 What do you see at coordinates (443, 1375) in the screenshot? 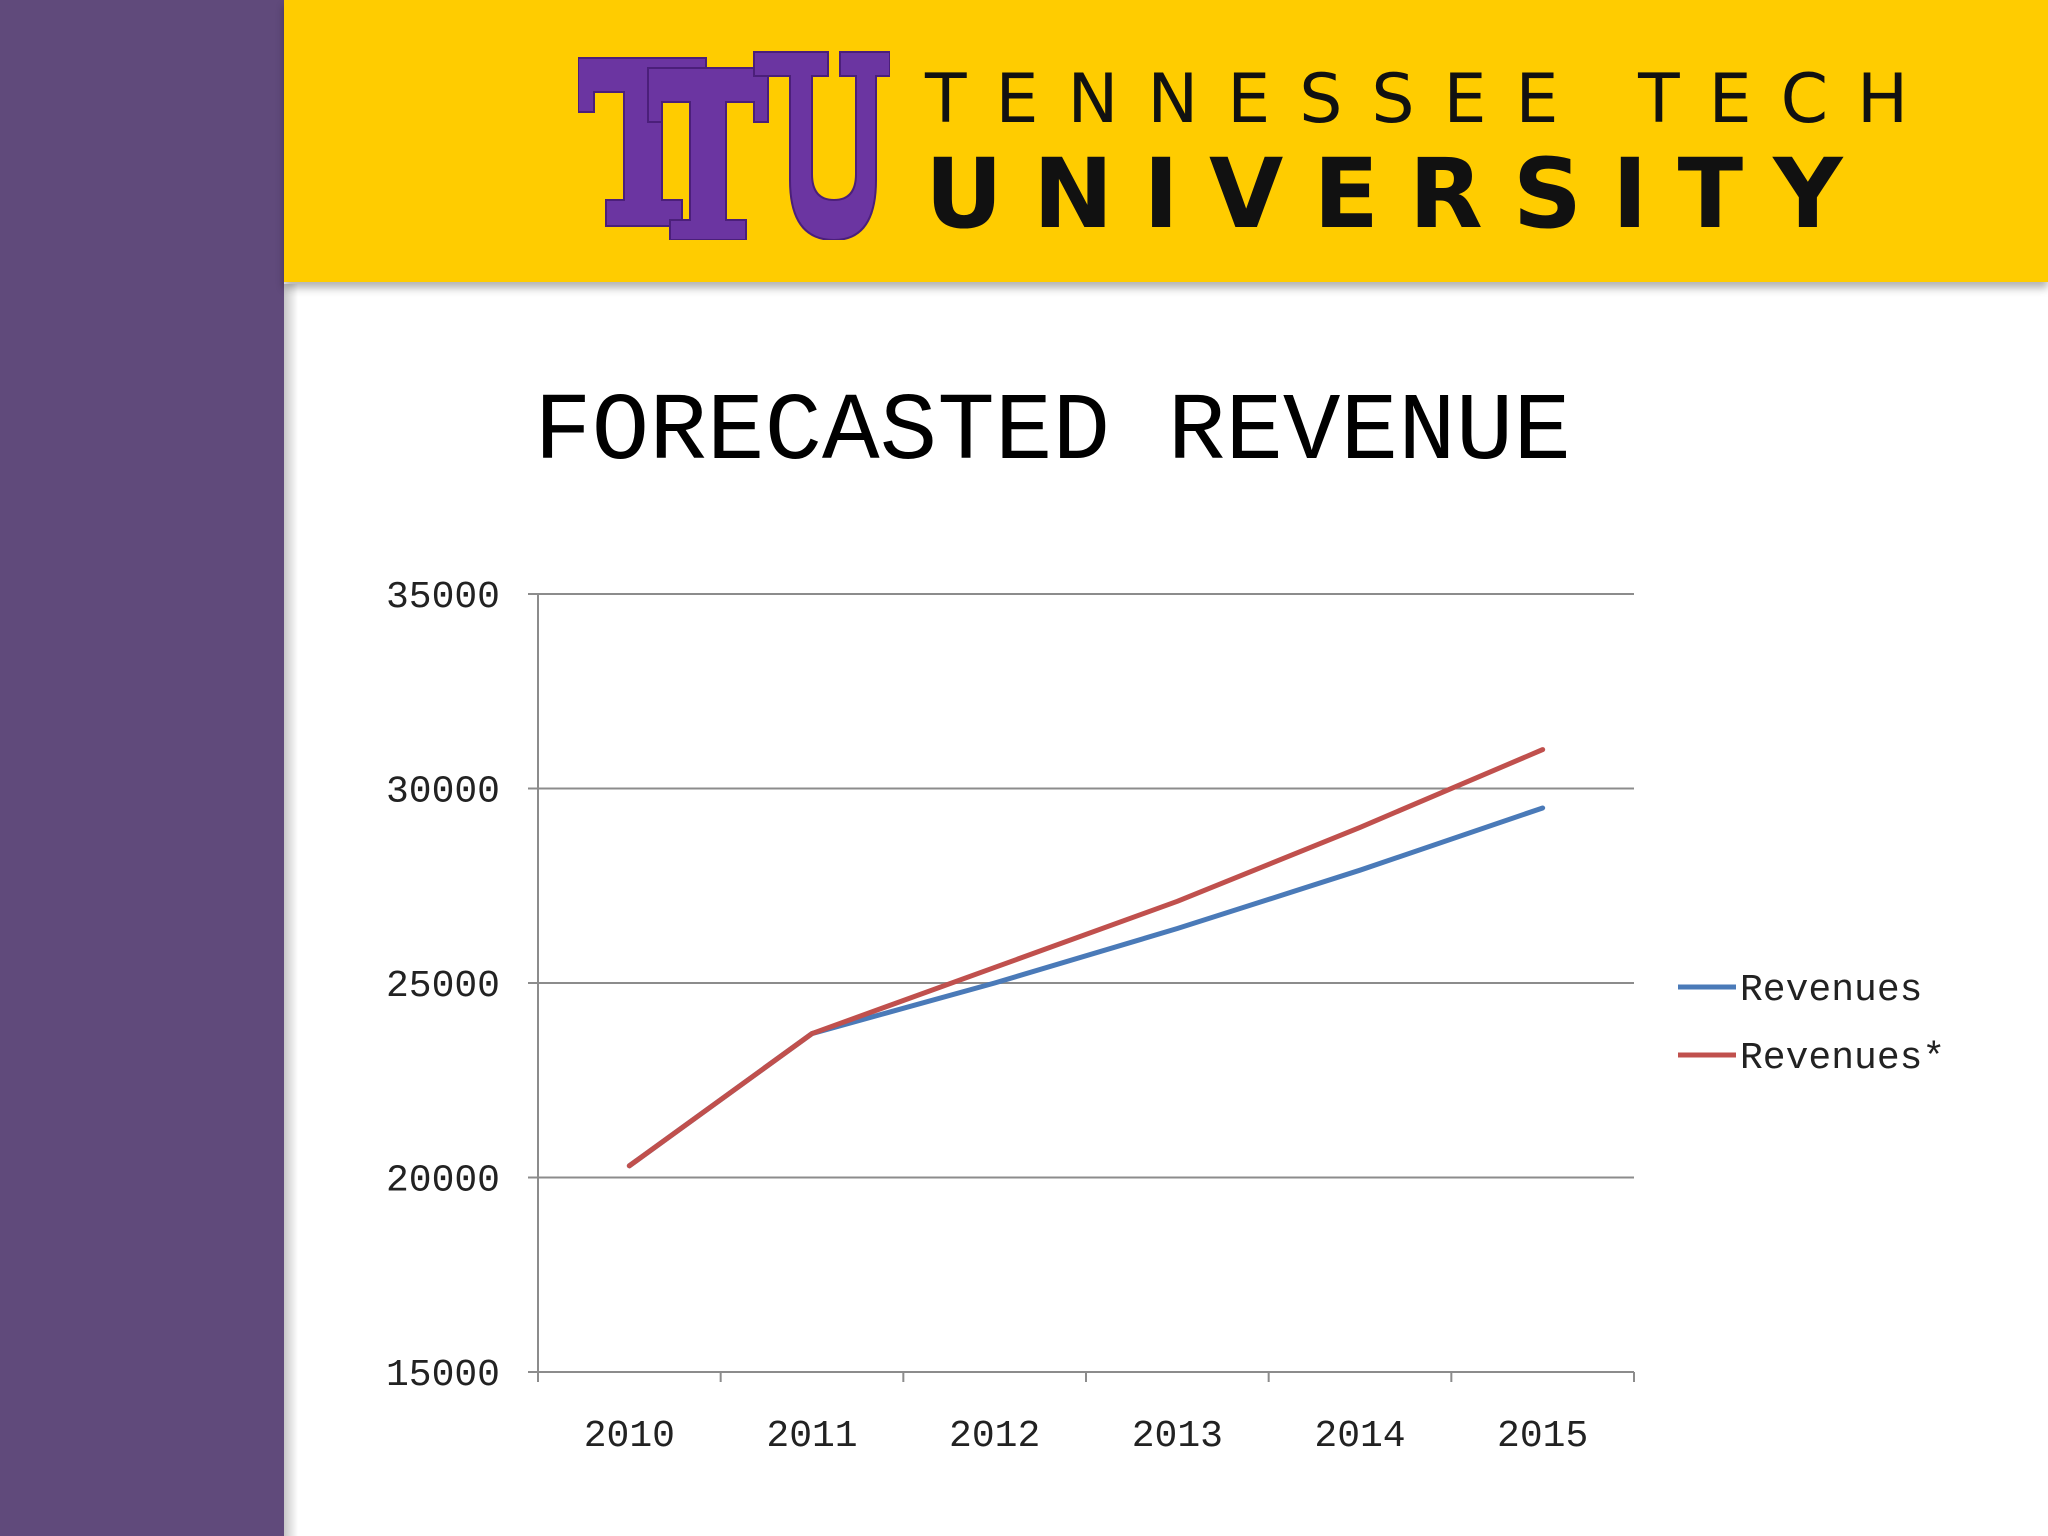
I see `y-tick-label-15000: 15000` at bounding box center [443, 1375].